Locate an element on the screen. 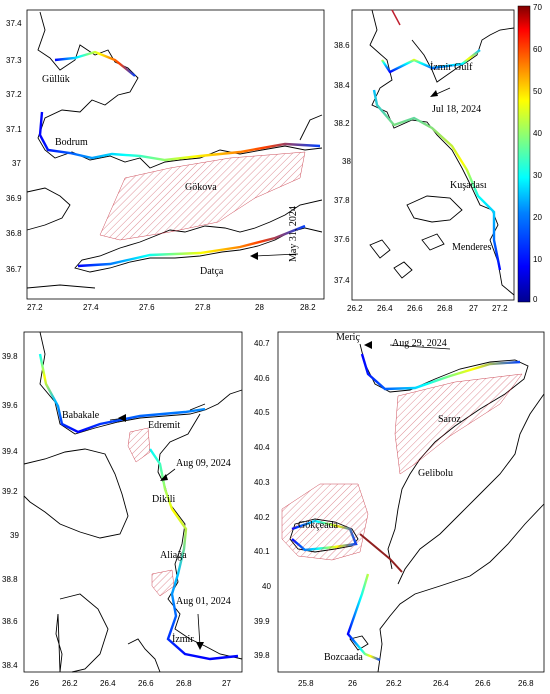 The width and height of the screenshot is (550, 694). coastline-izmir-gulf is located at coordinates (463, 55).